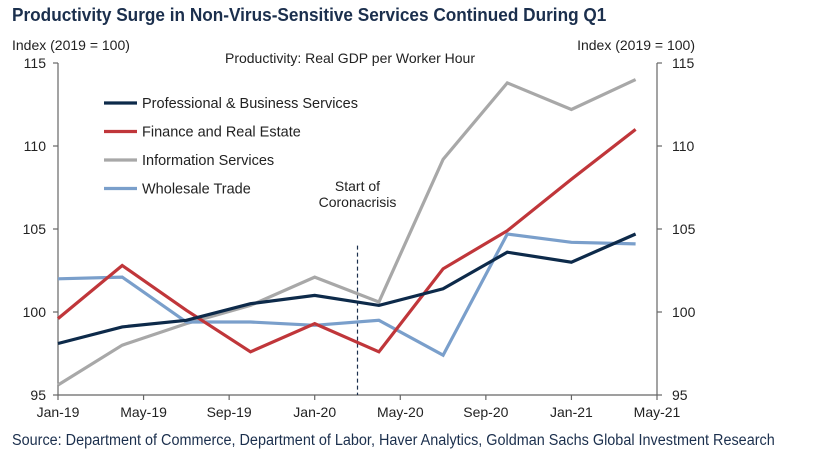 The image size is (835, 462). What do you see at coordinates (680, 395) in the screenshot?
I see `y-tick-label-right: 95` at bounding box center [680, 395].